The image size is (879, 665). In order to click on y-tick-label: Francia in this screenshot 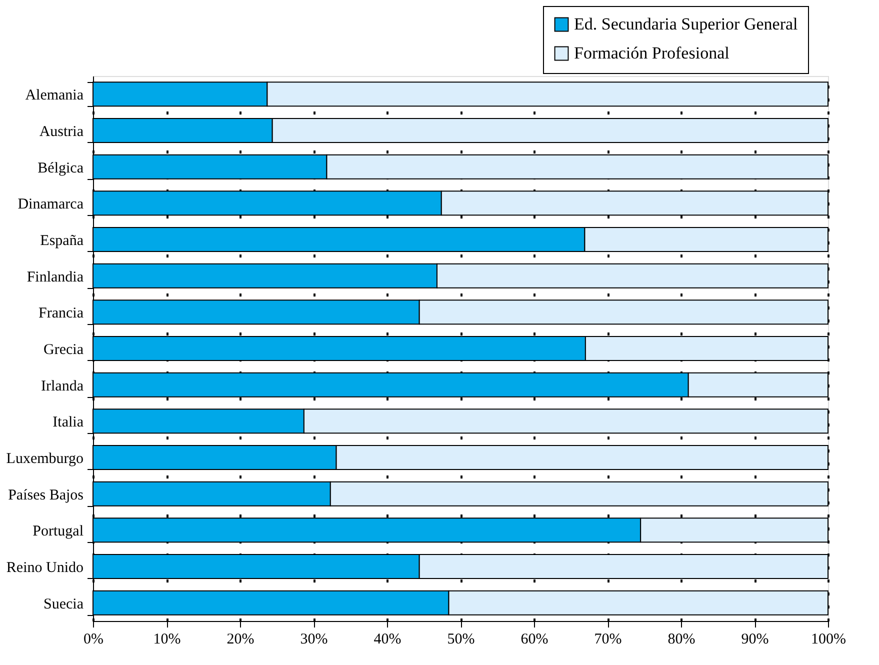, I will do `click(61, 314)`.